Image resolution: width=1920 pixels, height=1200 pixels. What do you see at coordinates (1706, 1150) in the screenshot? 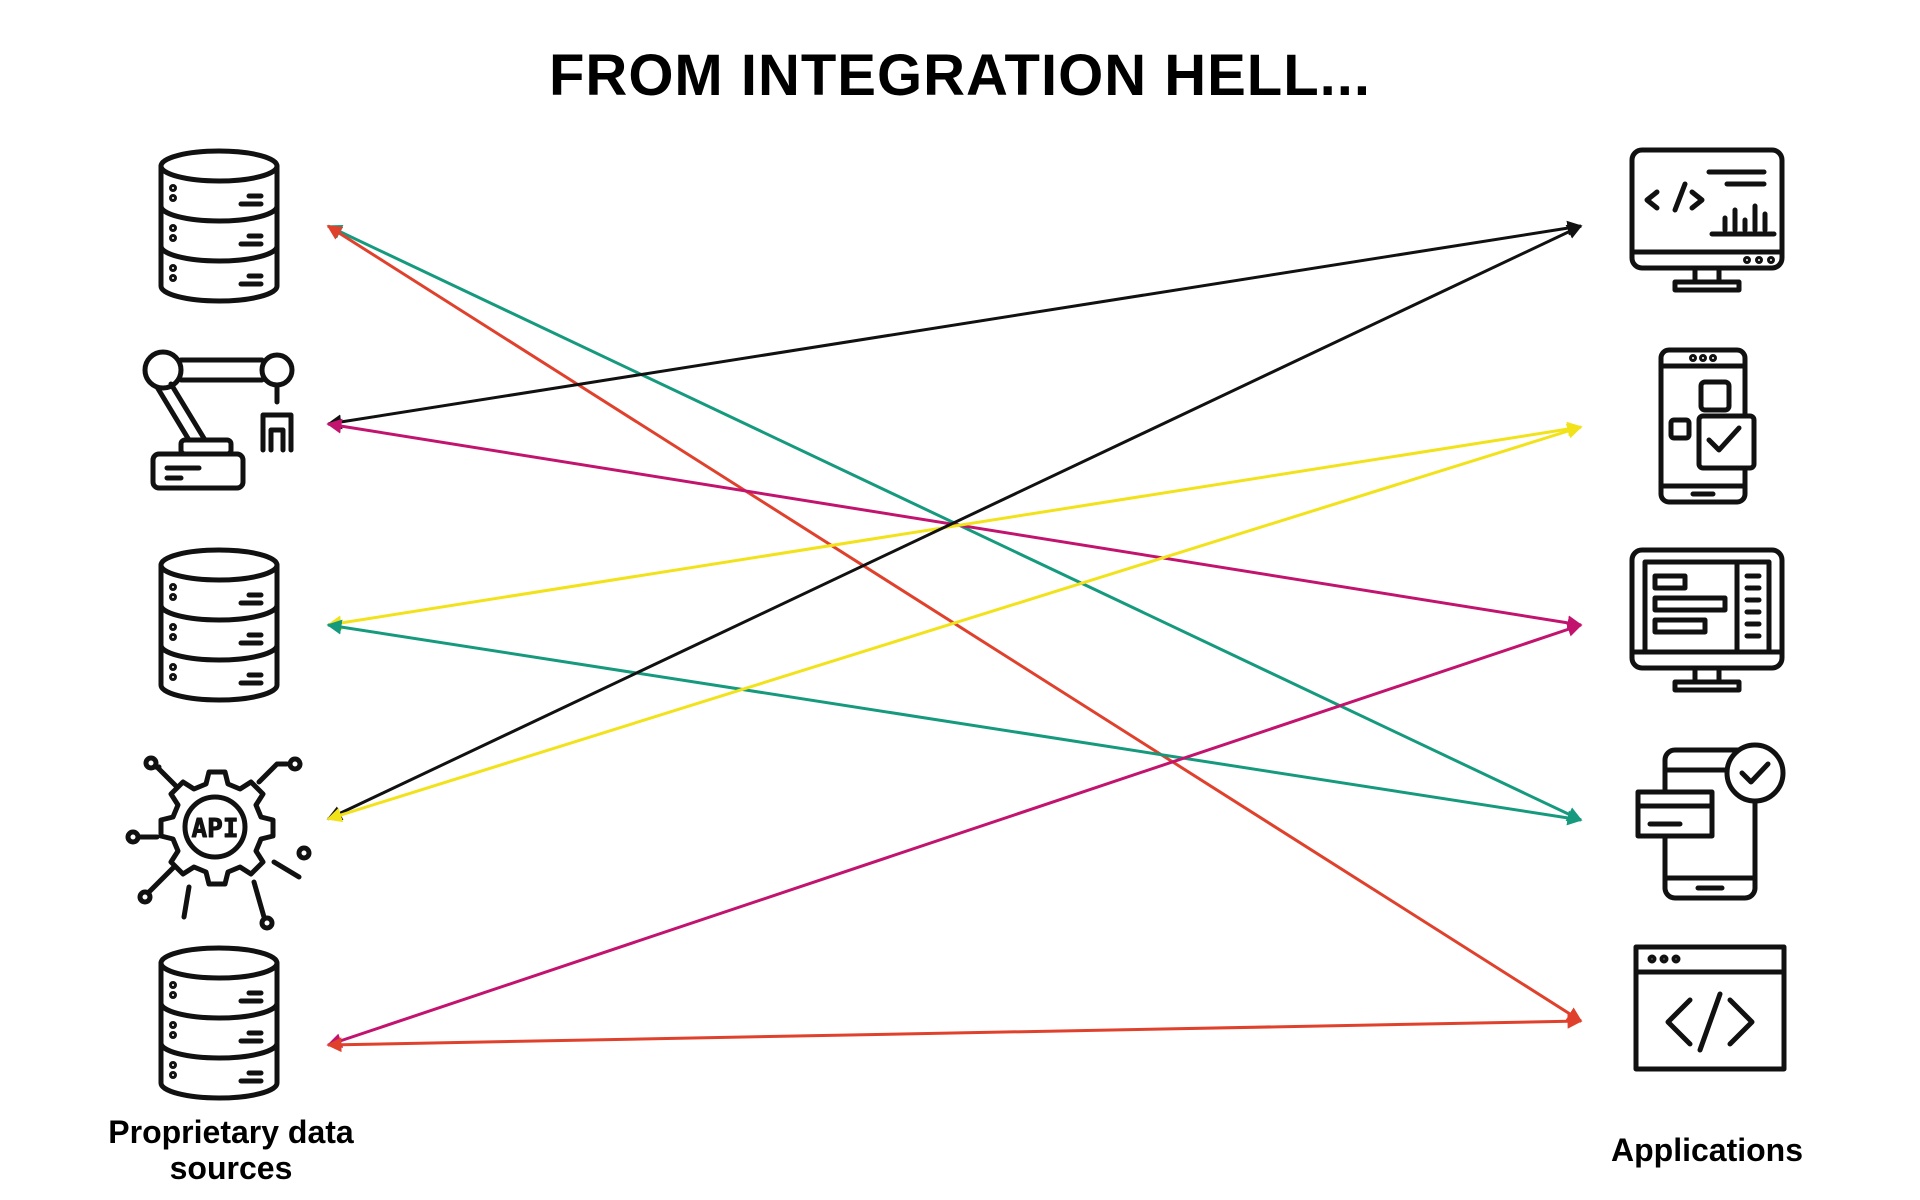
I see `right-label: Applications` at bounding box center [1706, 1150].